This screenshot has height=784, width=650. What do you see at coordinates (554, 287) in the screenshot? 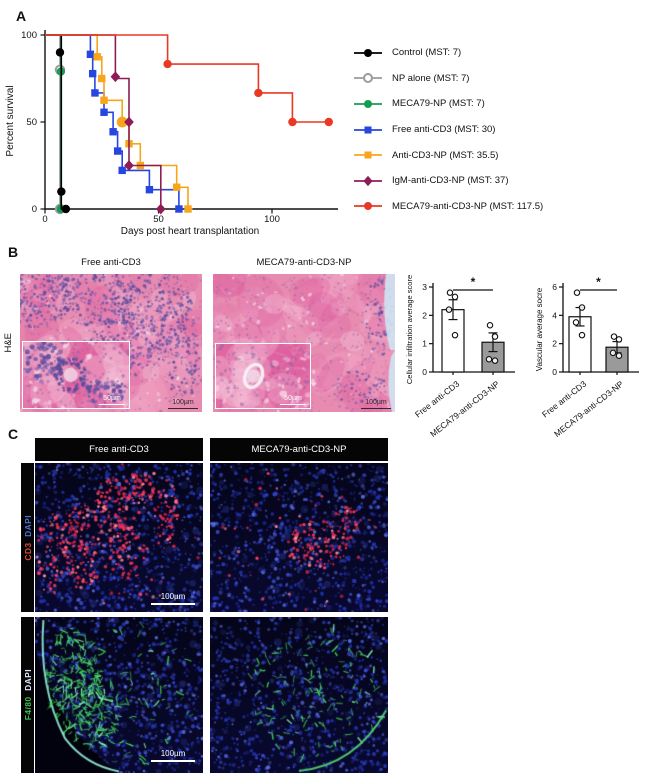
I see `svg-text: 6` at bounding box center [554, 287].